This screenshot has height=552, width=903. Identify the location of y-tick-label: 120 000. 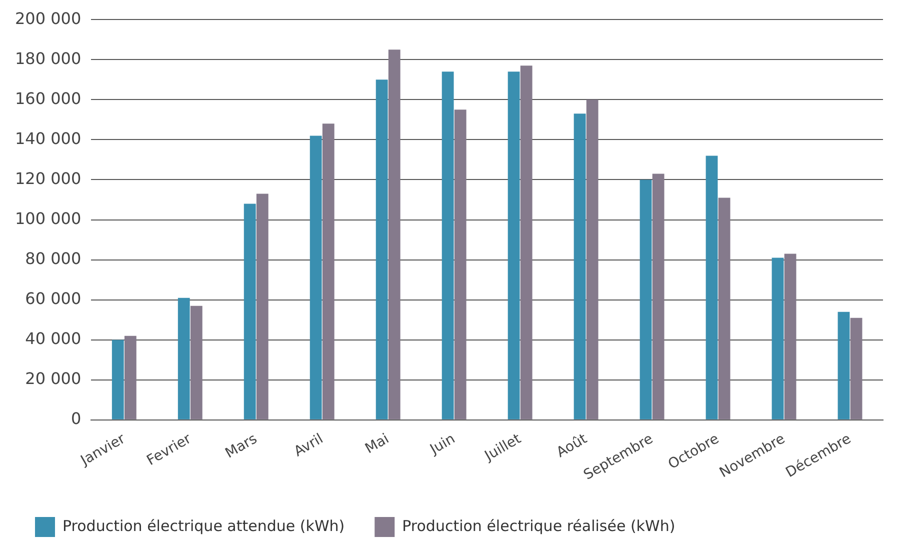
(48, 178).